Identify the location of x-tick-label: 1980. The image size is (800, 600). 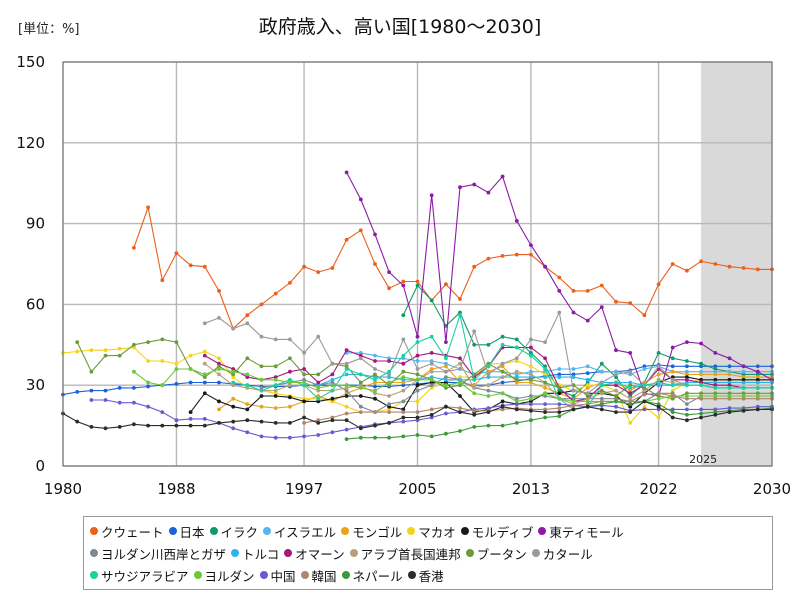
(63, 489).